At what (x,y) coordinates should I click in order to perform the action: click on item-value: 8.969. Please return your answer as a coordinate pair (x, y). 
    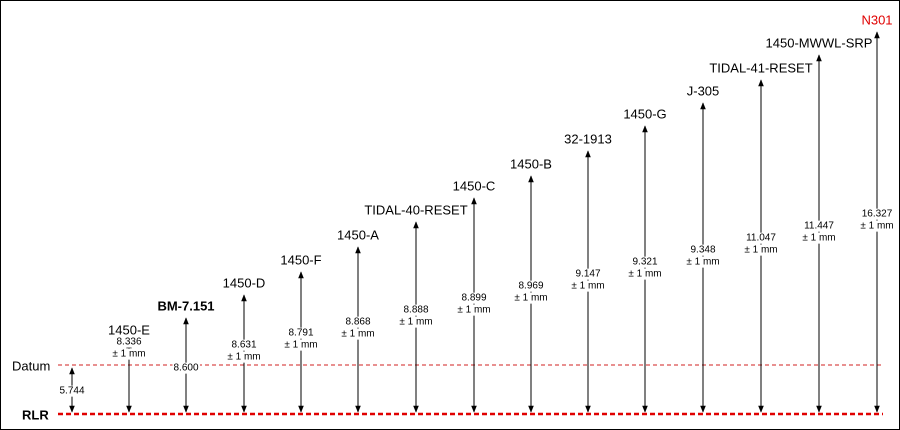
    Looking at the image, I should click on (530, 286).